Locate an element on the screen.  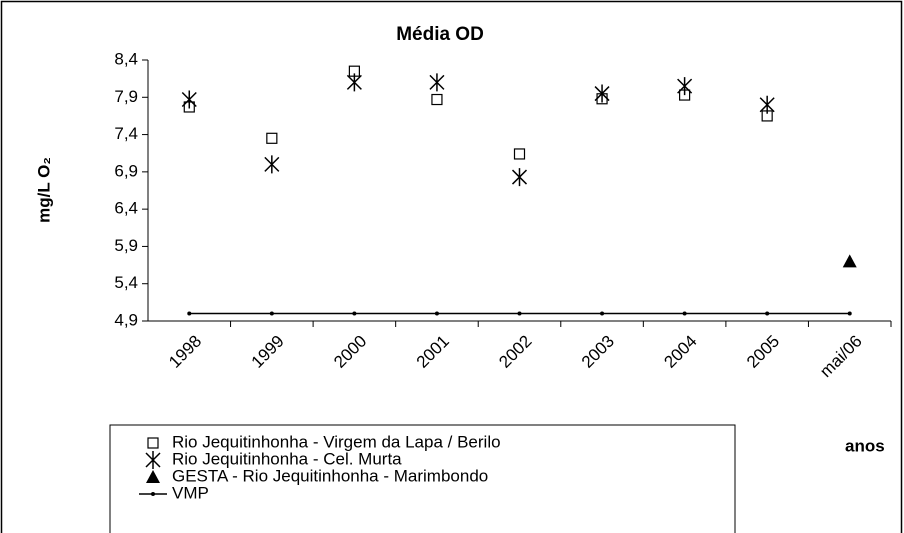
x-tick-label: 2001 is located at coordinates (433, 352).